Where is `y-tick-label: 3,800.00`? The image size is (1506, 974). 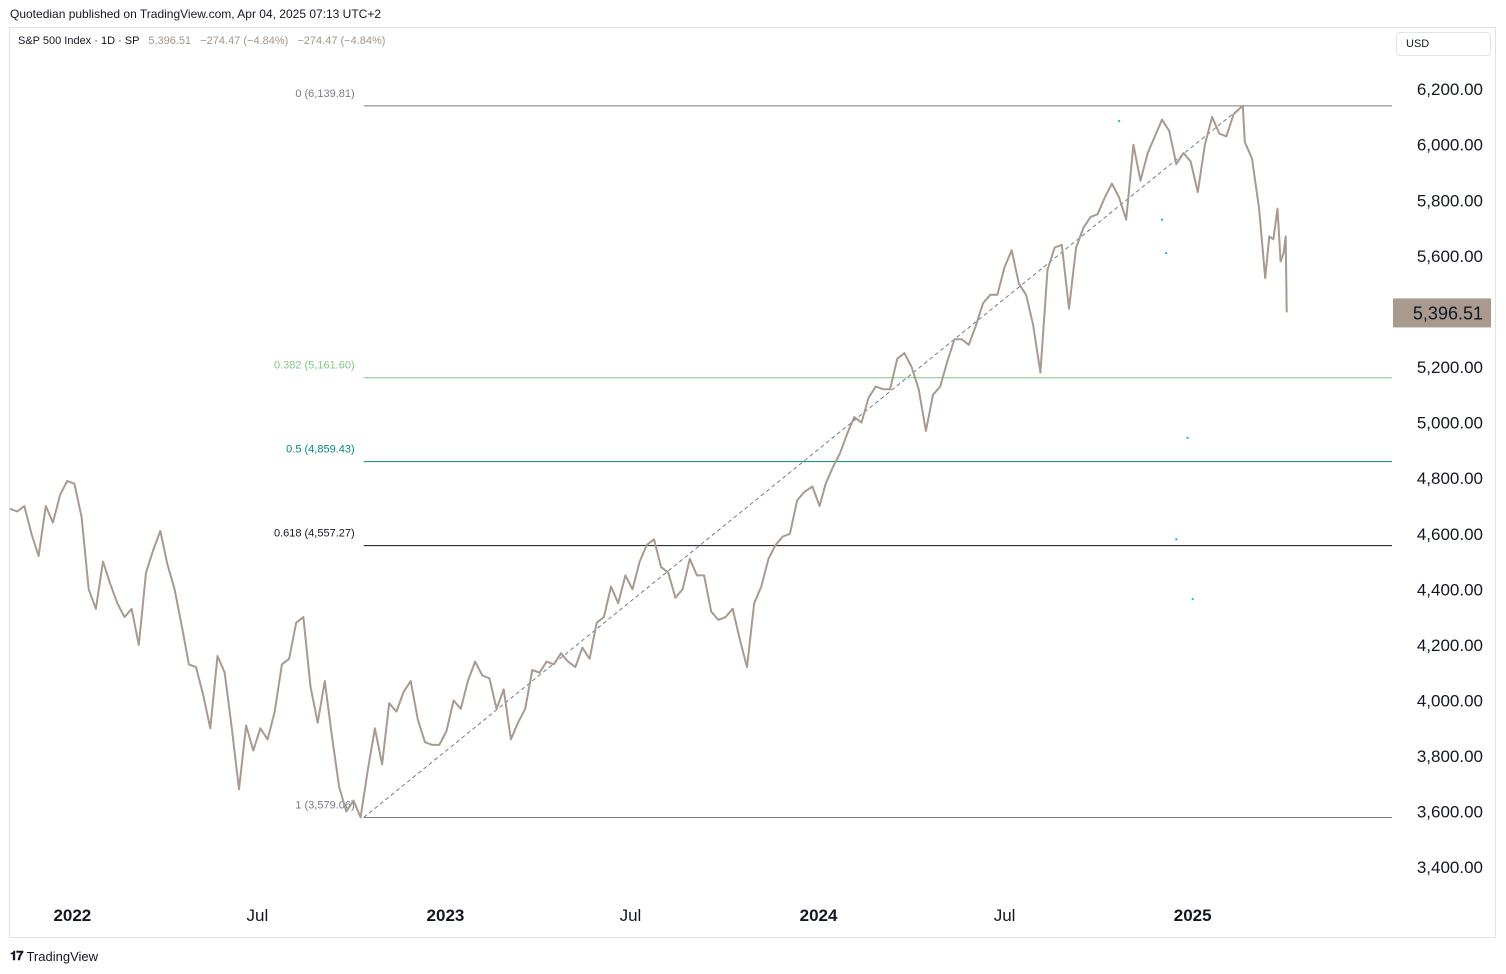
y-tick-label: 3,800.00 is located at coordinates (1450, 756).